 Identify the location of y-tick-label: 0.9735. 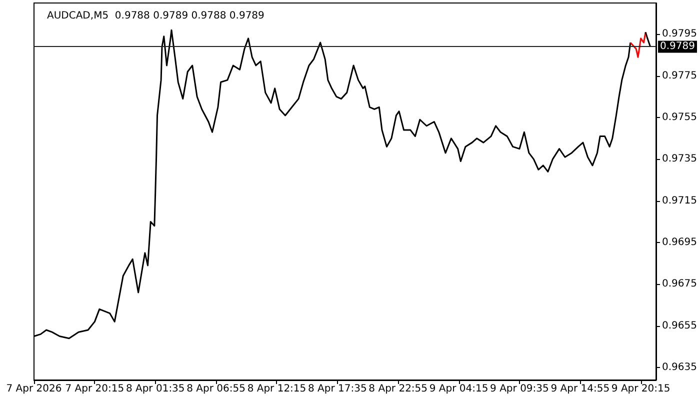
(680, 159).